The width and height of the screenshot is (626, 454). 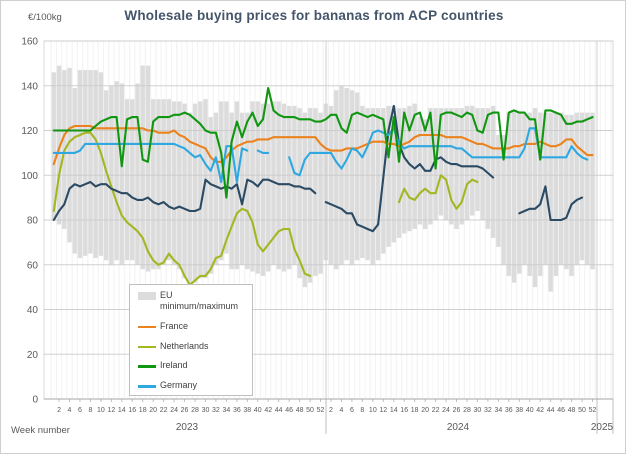 I want to click on x-tick-label: 50, so click(x=310, y=410).